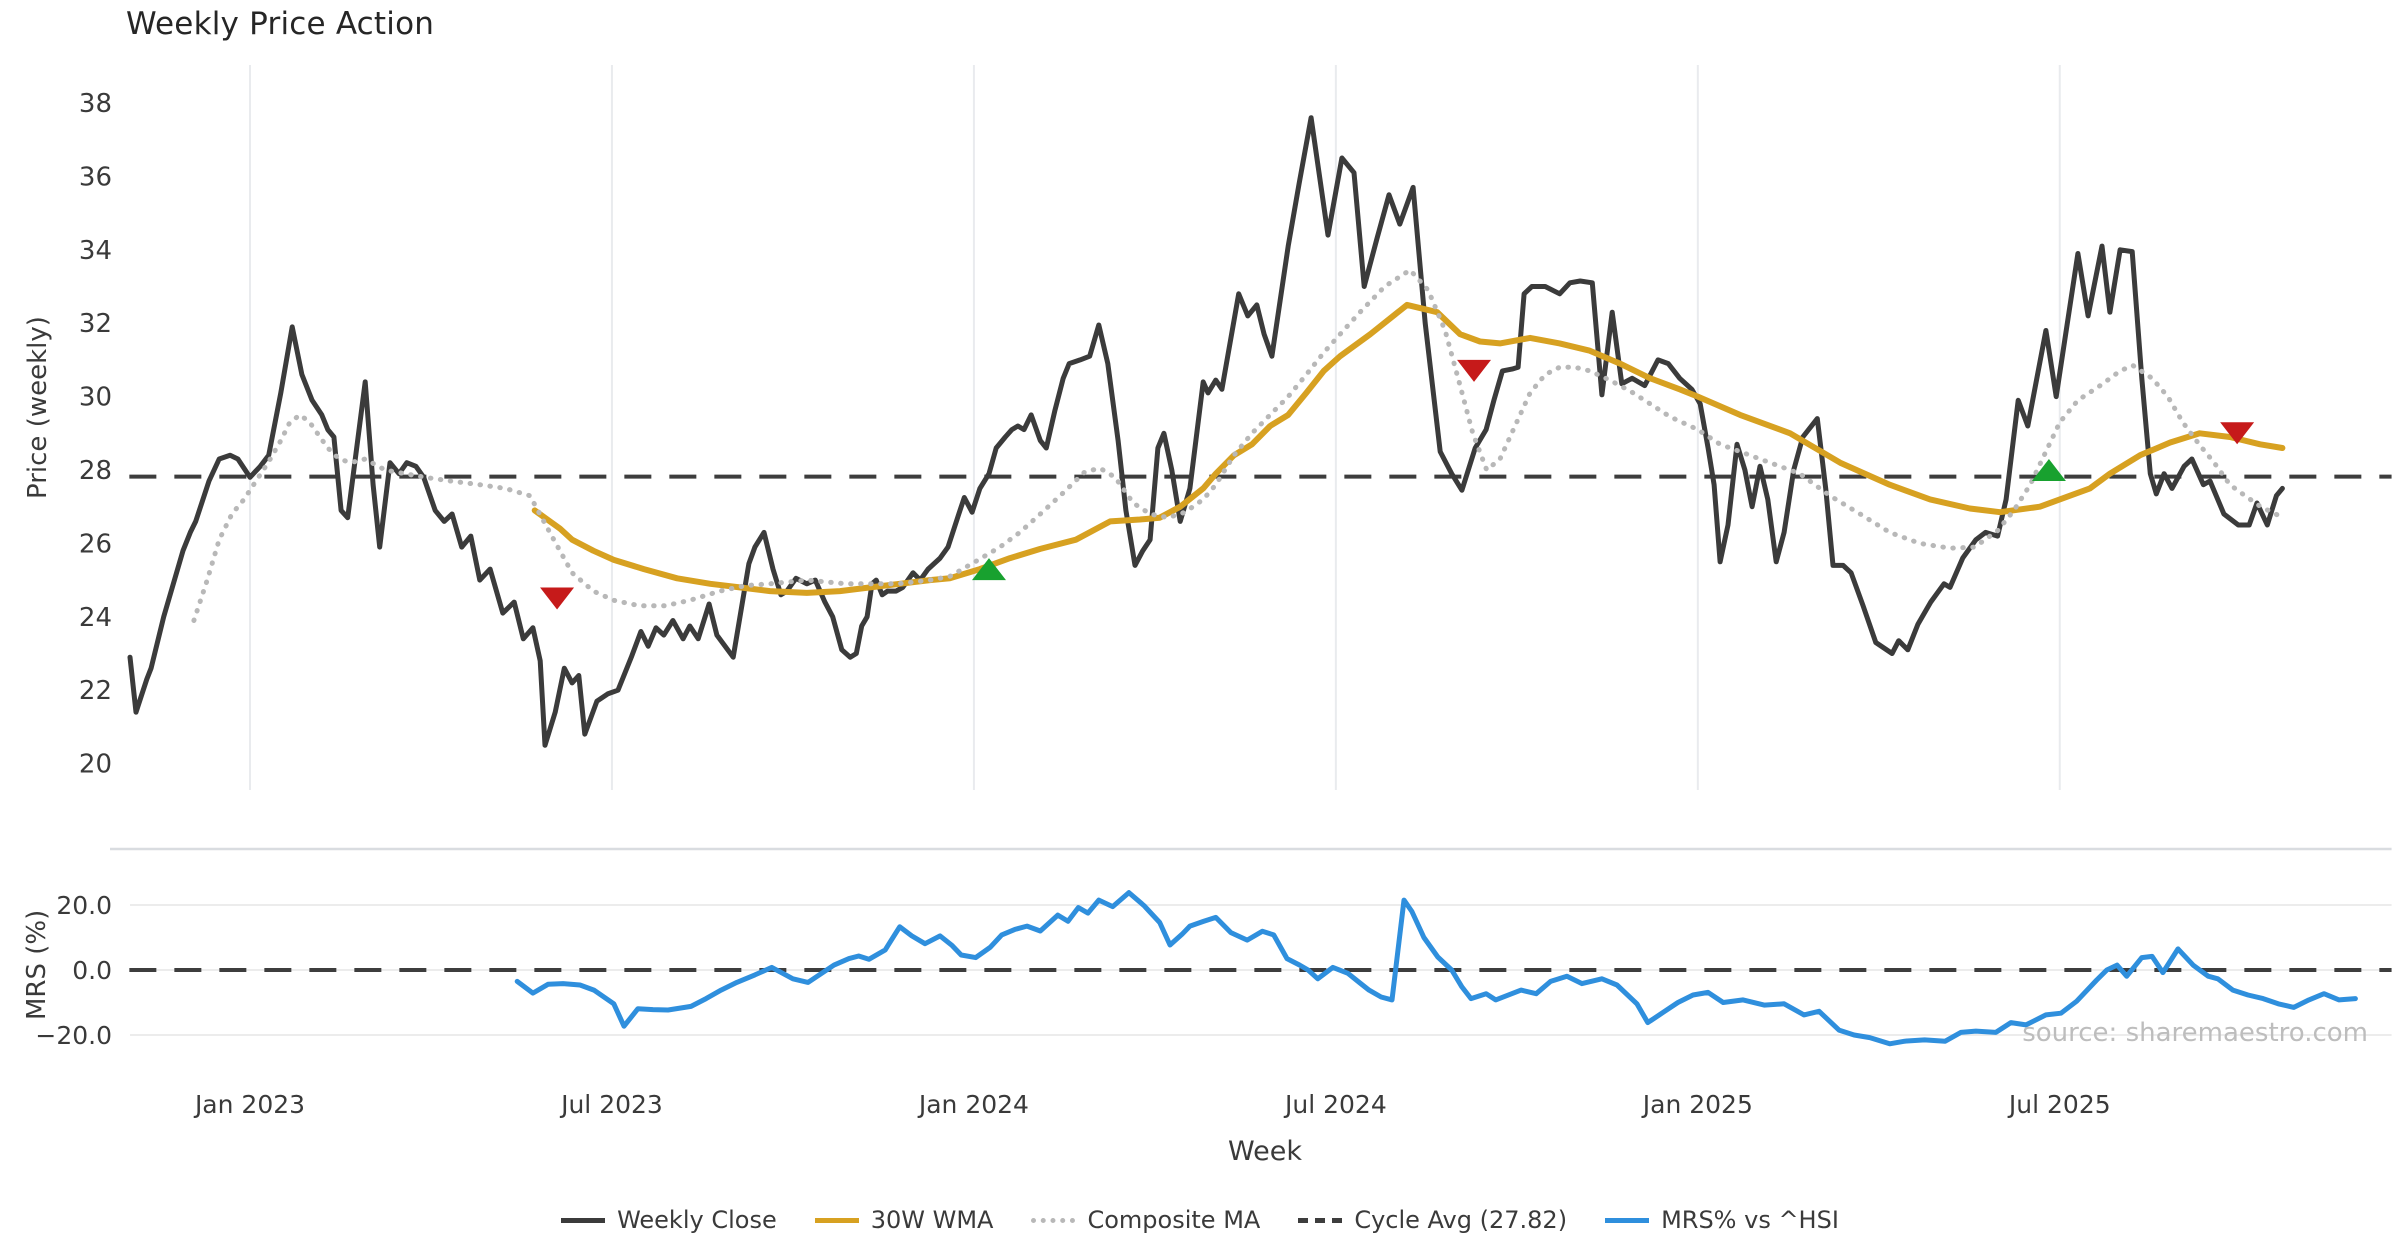 The width and height of the screenshot is (2400, 1260). I want to click on x-tick-label: Jan 2023, so click(249, 1104).